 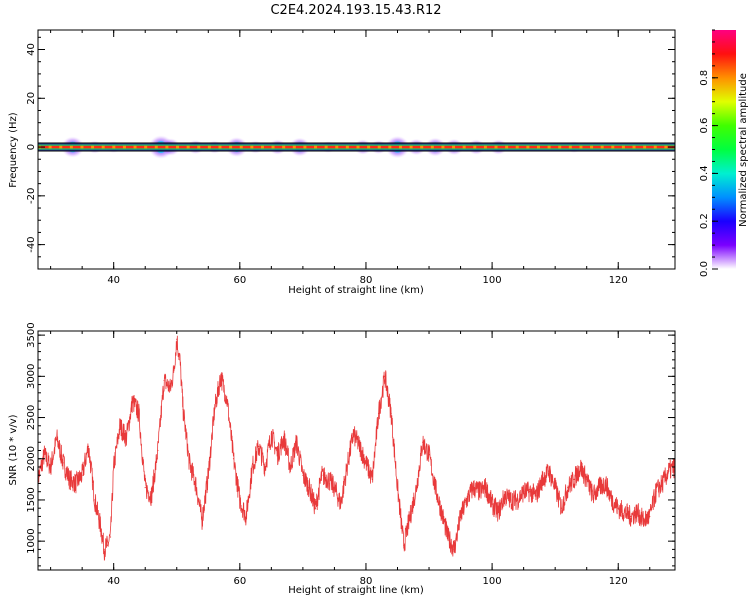 I want to click on x-tick-label: 60, so click(x=239, y=280).